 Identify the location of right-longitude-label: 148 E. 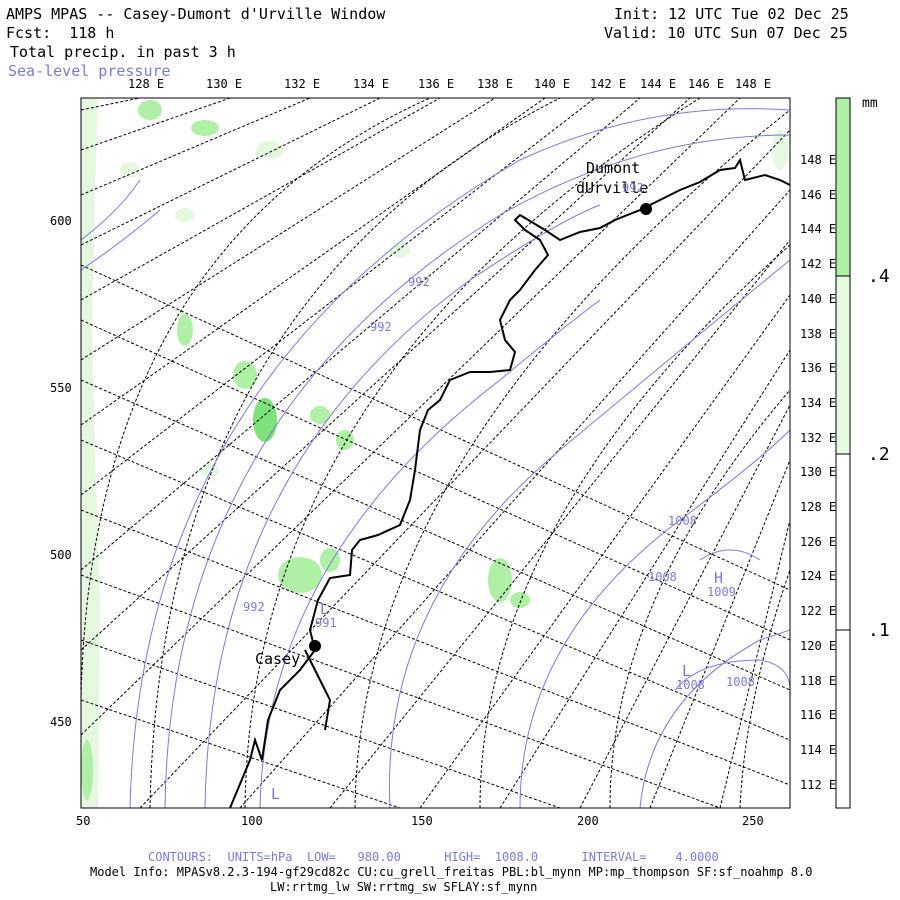
(818, 160).